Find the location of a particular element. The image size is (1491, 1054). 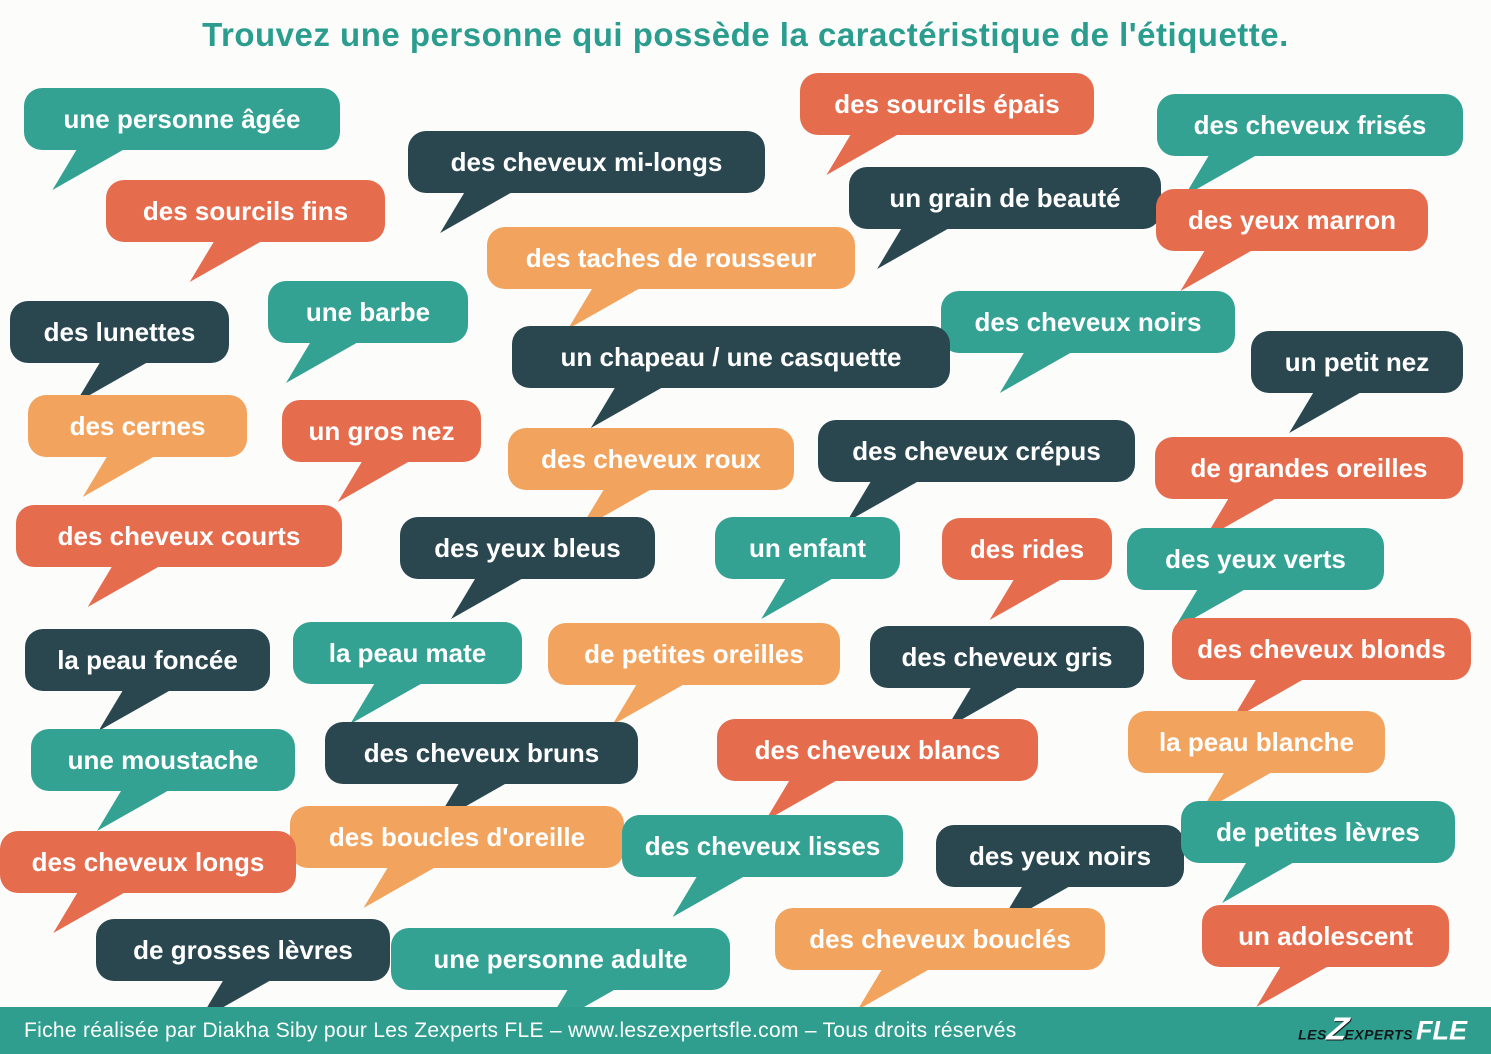

bubble-label: de petites oreilles is located at coordinates (694, 653).